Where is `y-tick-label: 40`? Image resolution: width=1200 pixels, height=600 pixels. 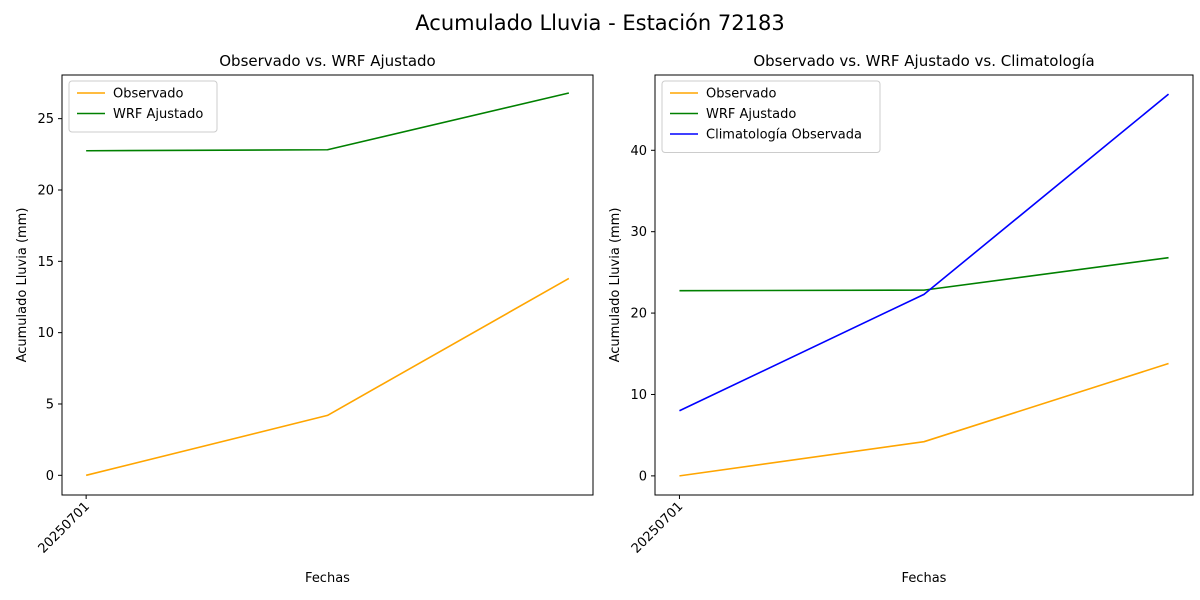
y-tick-label: 40 is located at coordinates (638, 151).